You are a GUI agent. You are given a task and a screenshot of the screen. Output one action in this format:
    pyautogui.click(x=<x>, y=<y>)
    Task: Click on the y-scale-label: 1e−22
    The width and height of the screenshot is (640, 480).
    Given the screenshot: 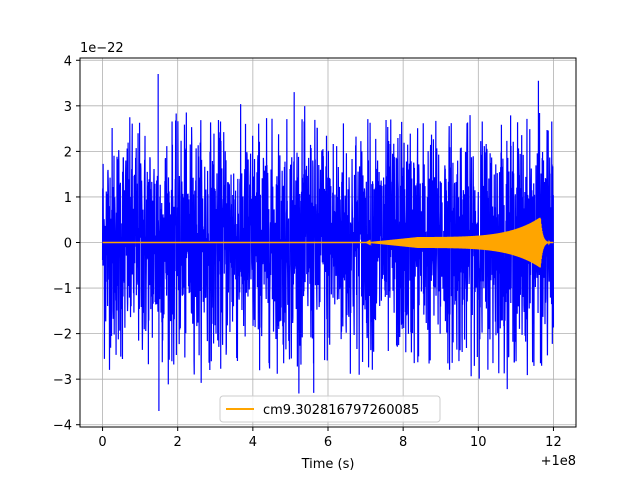 What is the action you would take?
    pyautogui.click(x=102, y=48)
    